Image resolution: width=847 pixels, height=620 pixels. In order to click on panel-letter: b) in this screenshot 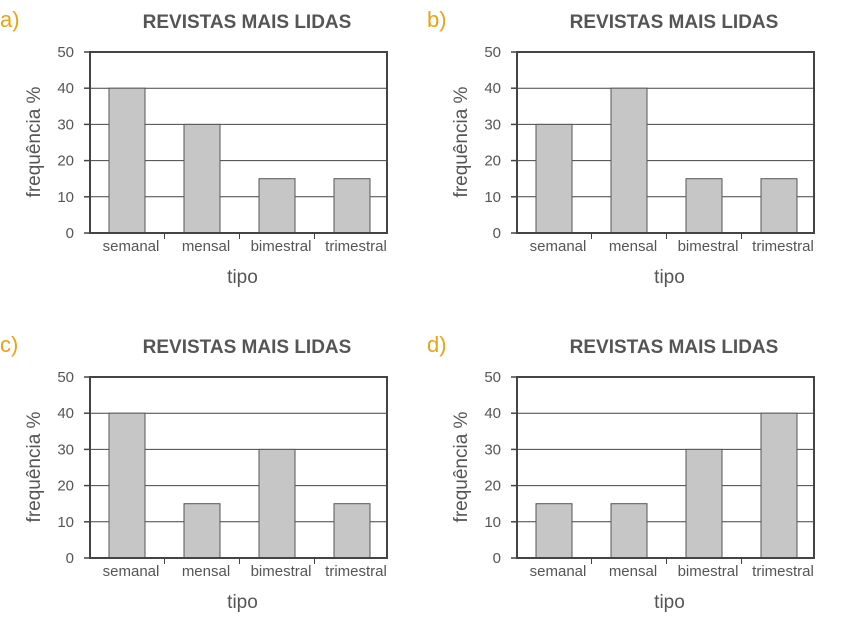, I will do `click(437, 19)`.